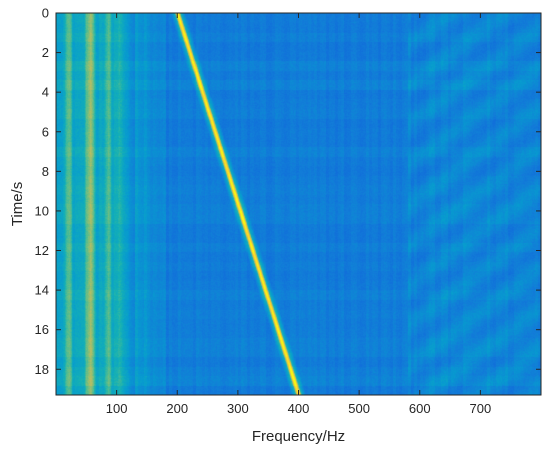 This screenshot has height=452, width=550. I want to click on y-axis-title: Time/s, so click(17, 204).